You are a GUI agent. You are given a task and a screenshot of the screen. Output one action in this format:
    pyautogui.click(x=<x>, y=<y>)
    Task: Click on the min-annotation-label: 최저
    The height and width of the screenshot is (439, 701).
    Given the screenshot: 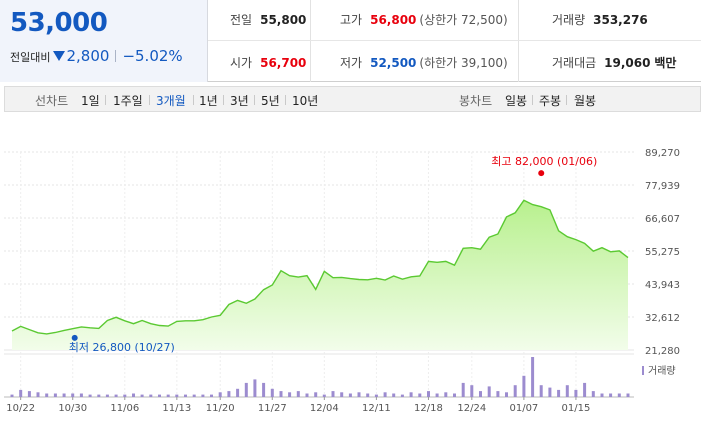 What is the action you would take?
    pyautogui.click(x=79, y=347)
    